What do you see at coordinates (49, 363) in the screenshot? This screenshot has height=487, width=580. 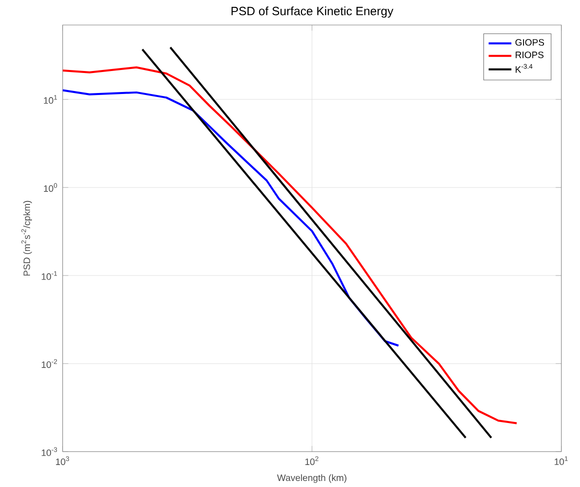 I see `y-tick-label: 10$^{-2}$` at bounding box center [49, 363].